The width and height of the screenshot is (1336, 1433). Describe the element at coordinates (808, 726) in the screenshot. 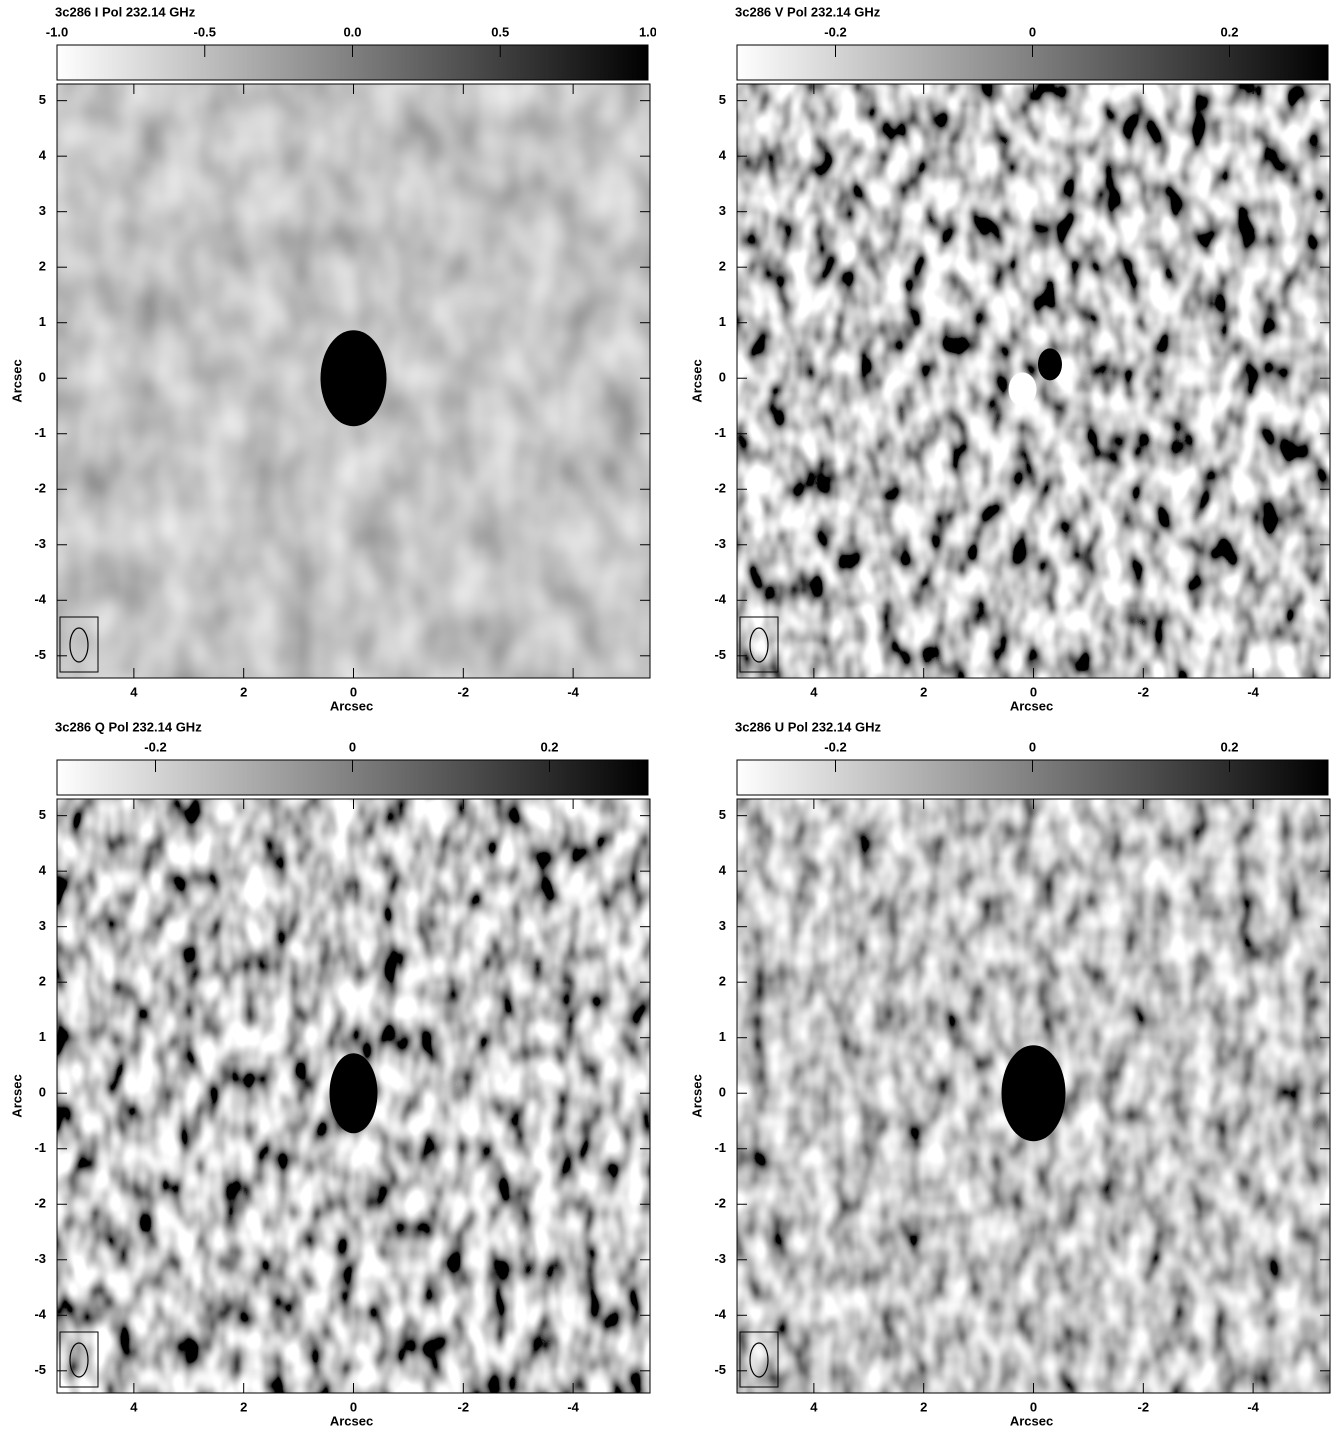

I see `chart-title: 3c286 U Pol 232.14 GHz` at that location.